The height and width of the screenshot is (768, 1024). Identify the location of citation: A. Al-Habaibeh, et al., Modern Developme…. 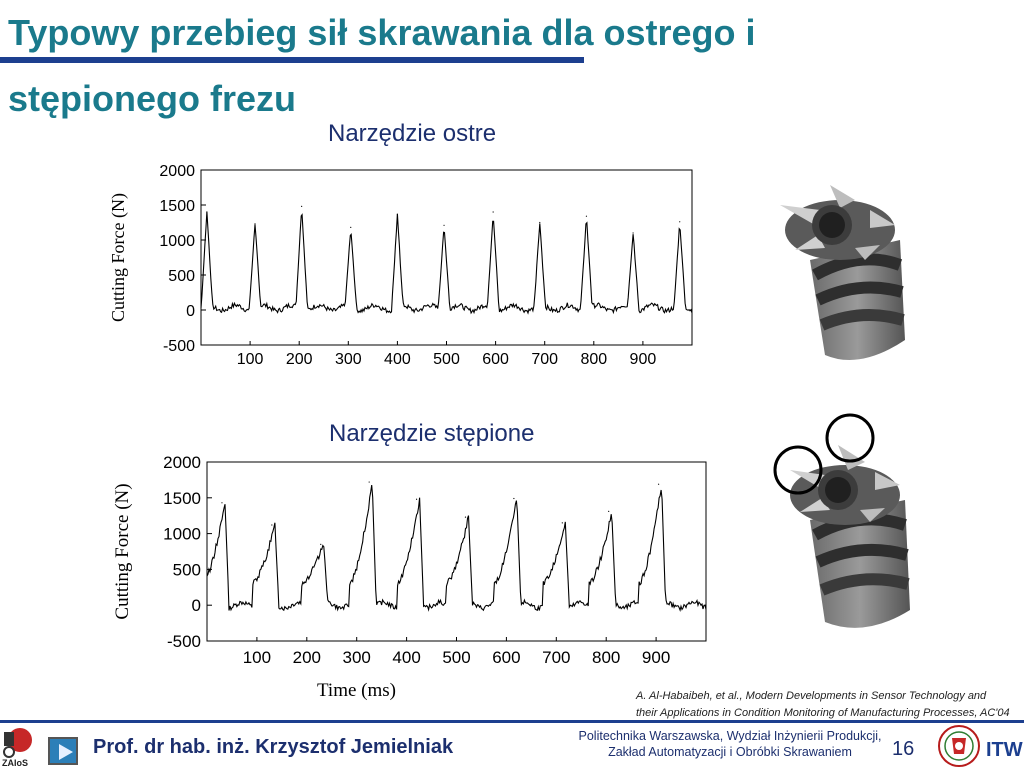
(830, 705).